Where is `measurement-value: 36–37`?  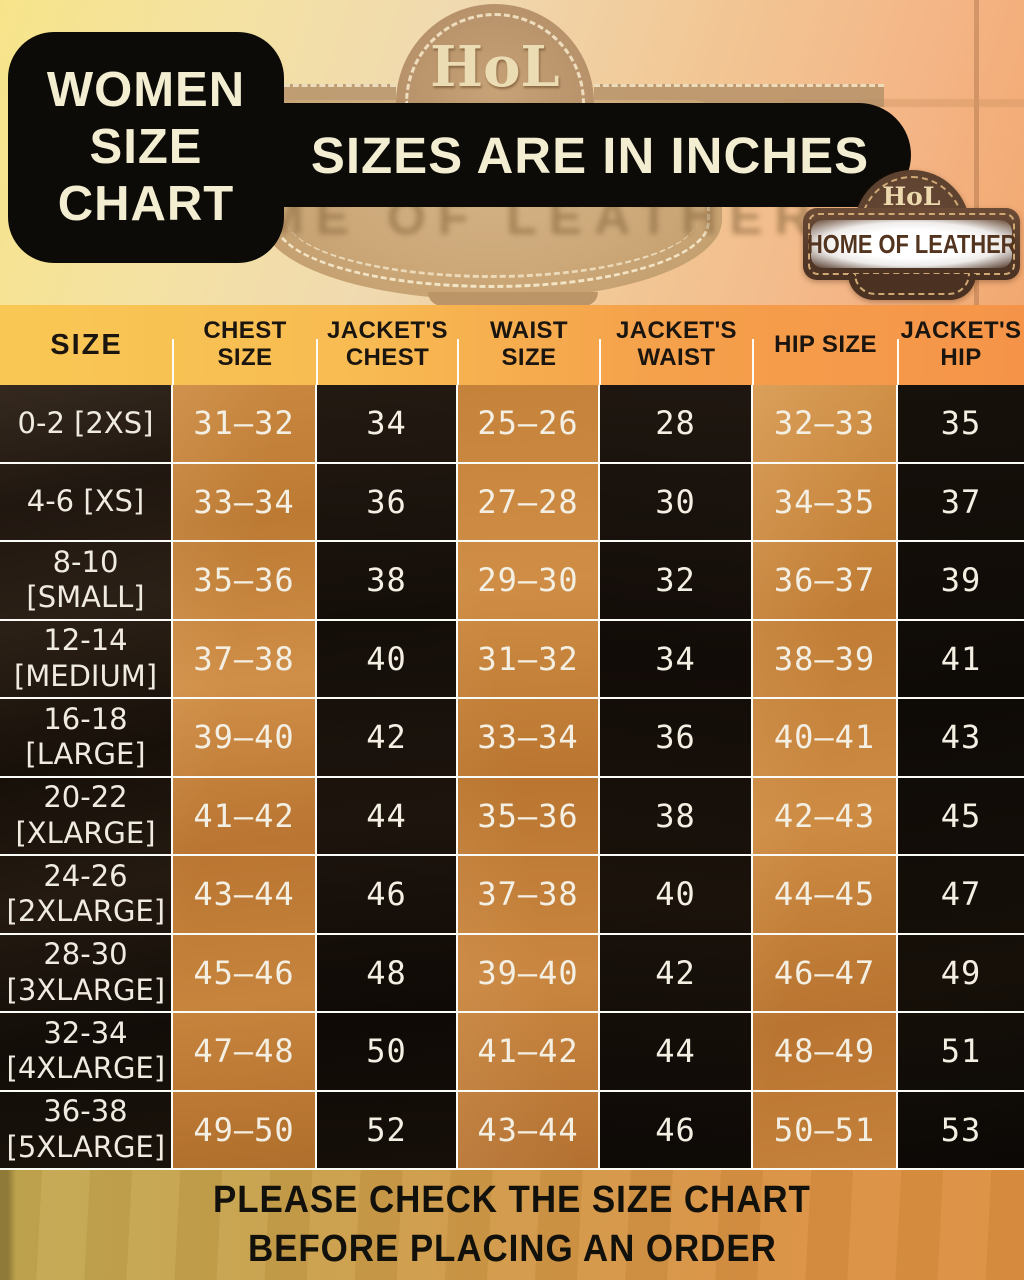 measurement-value: 36–37 is located at coordinates (824, 580).